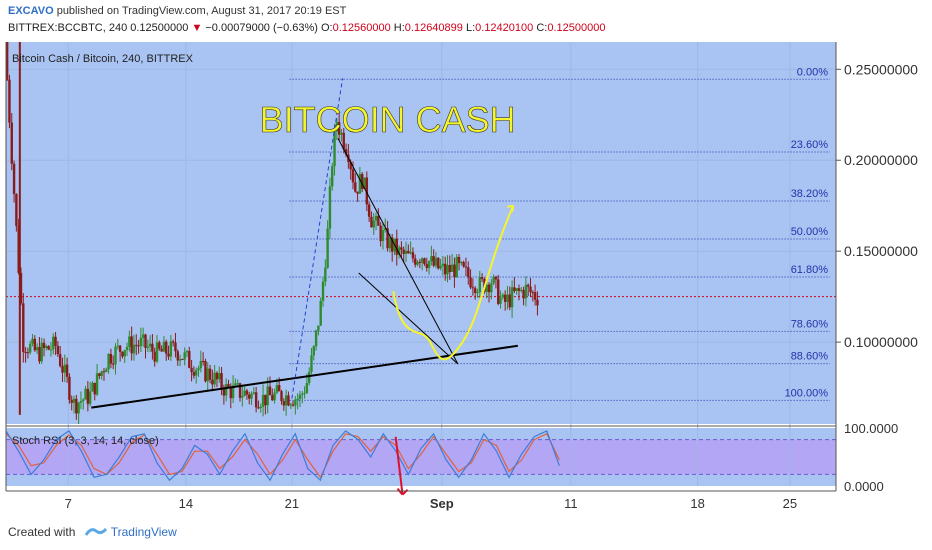  Describe the element at coordinates (282, 456) in the screenshot. I see `stoch-k-line` at that location.